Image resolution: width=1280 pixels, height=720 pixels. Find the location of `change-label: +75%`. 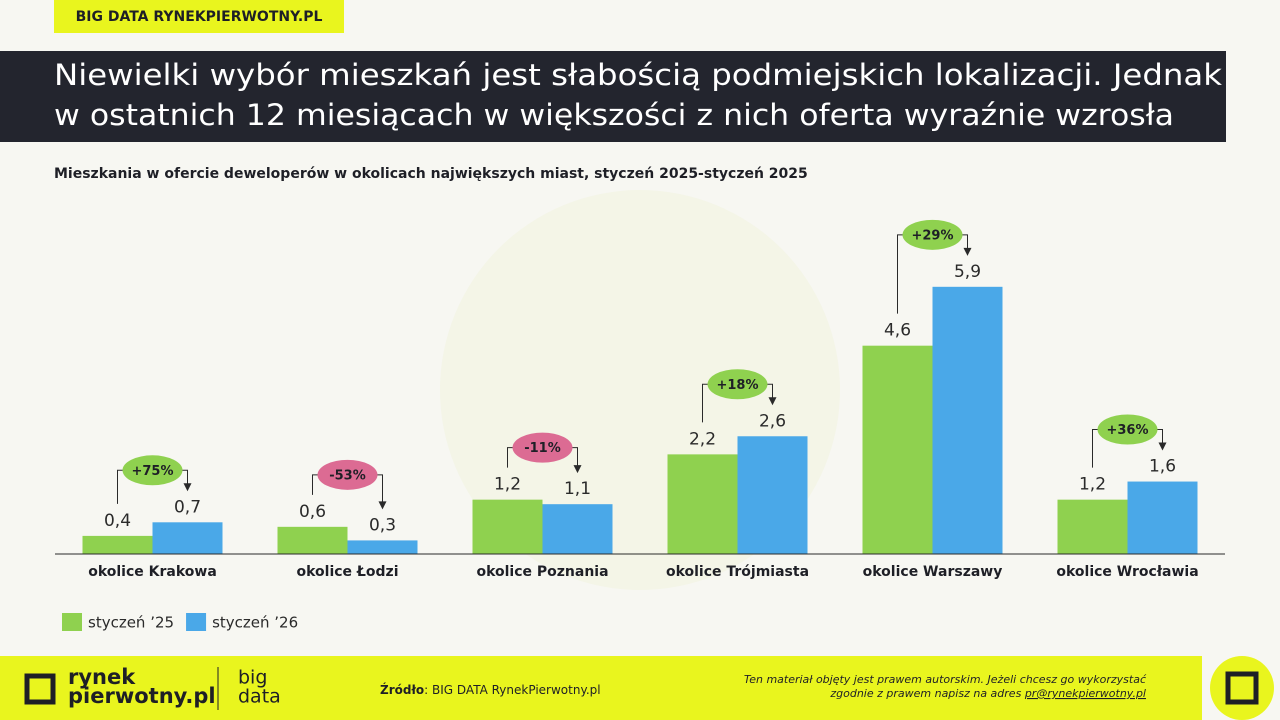

change-label: +75% is located at coordinates (152, 471).